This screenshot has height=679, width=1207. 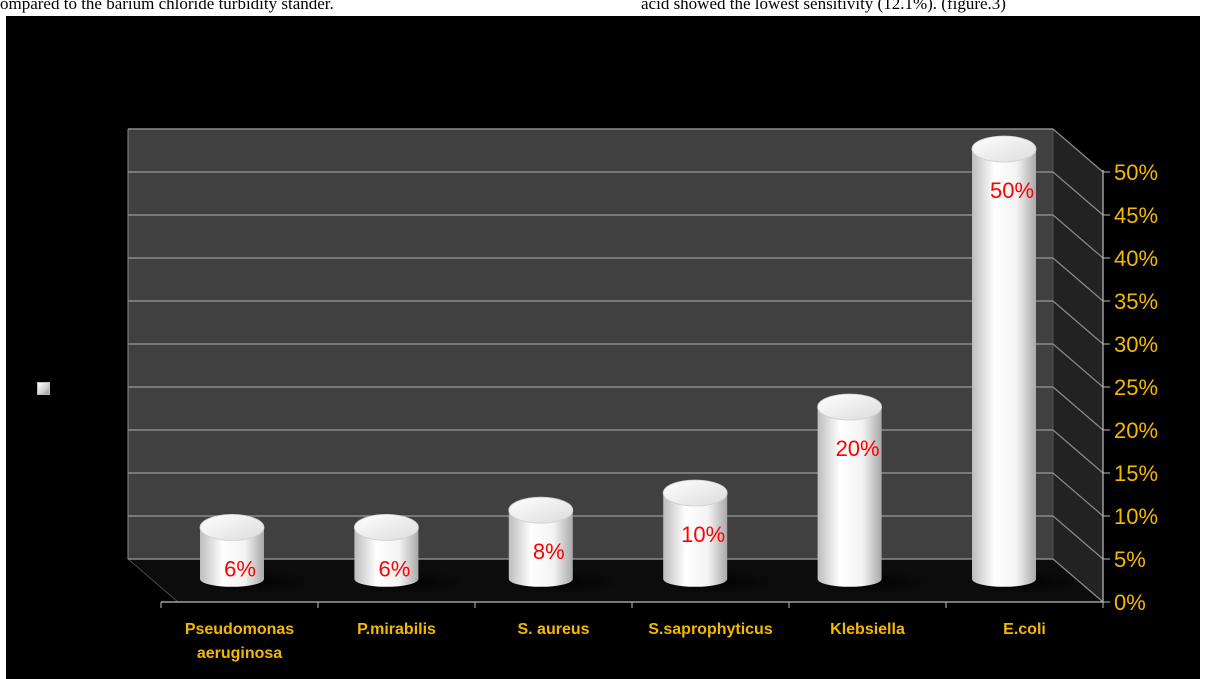 What do you see at coordinates (1136, 301) in the screenshot?
I see `y-tick-label: 35%` at bounding box center [1136, 301].